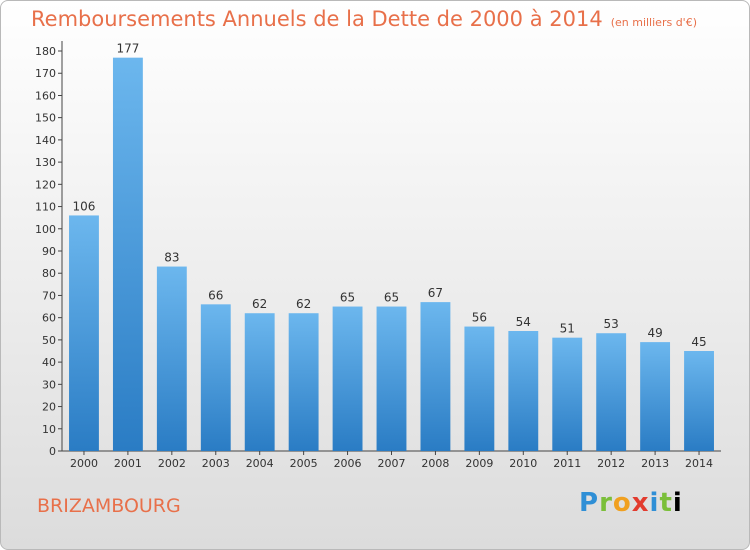  What do you see at coordinates (49, 362) in the screenshot?
I see `y-tick-label: 40` at bounding box center [49, 362].